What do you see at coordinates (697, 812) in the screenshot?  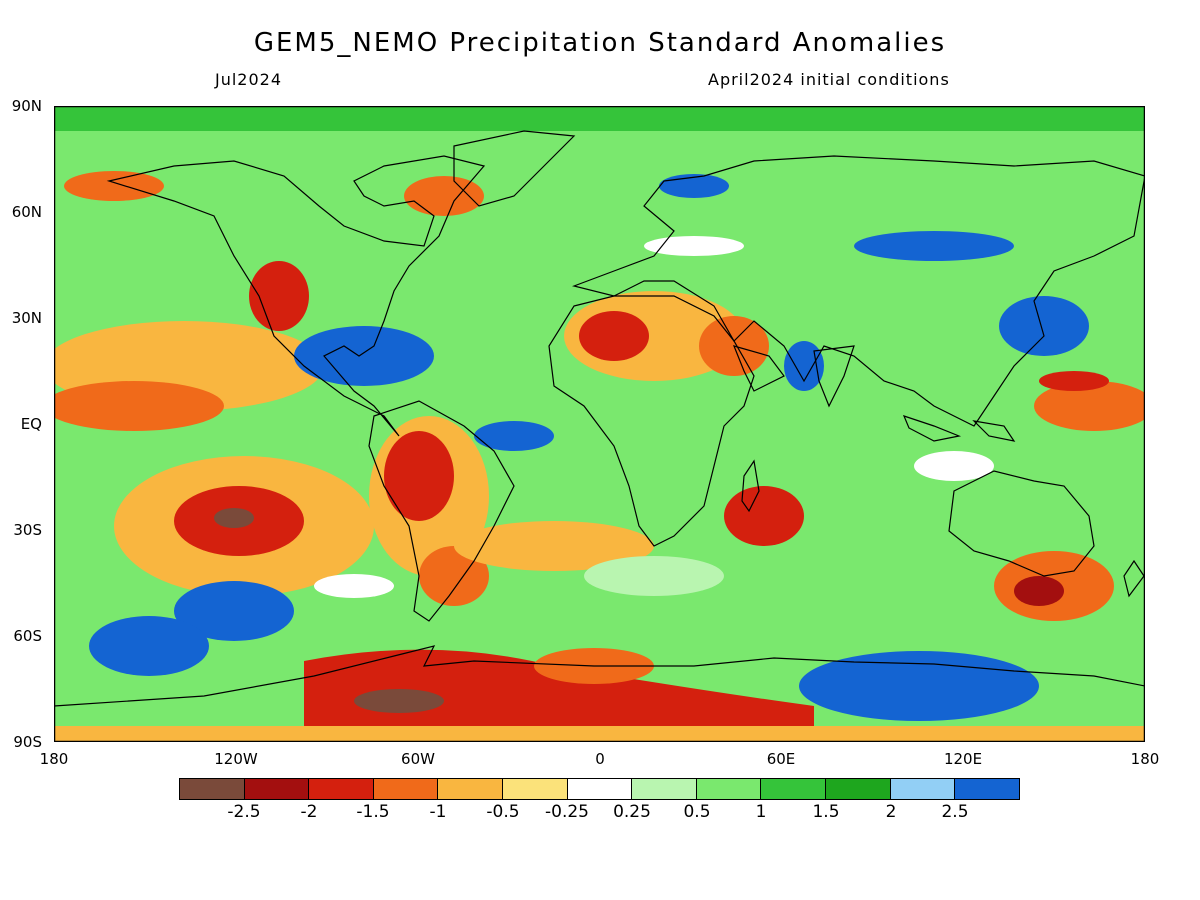 I see `colorbar-tick: 0.5` at bounding box center [697, 812].